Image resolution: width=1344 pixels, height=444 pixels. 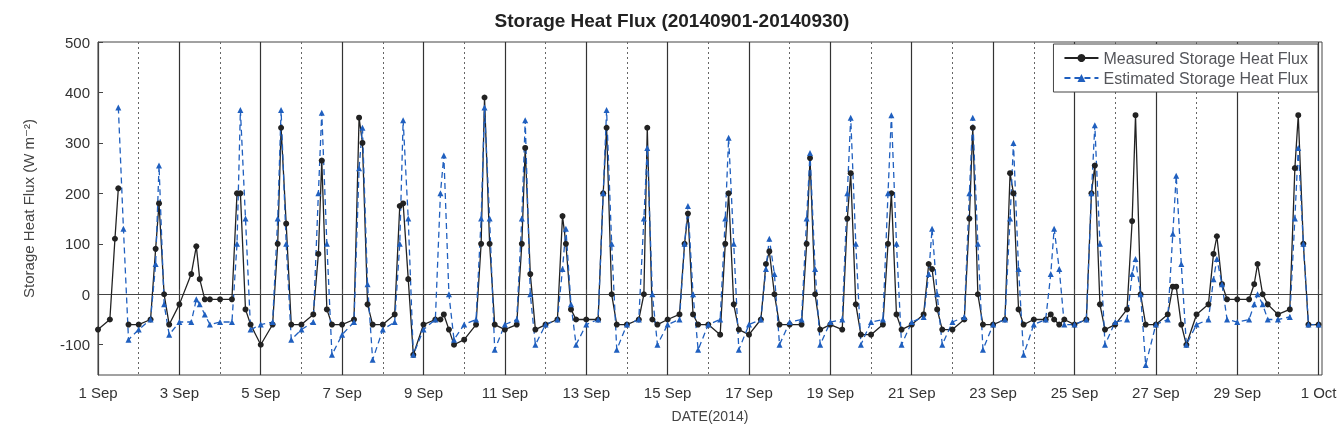 What do you see at coordinates (342, 392) in the screenshot?
I see `x-tick-label: 7 Sep` at bounding box center [342, 392].